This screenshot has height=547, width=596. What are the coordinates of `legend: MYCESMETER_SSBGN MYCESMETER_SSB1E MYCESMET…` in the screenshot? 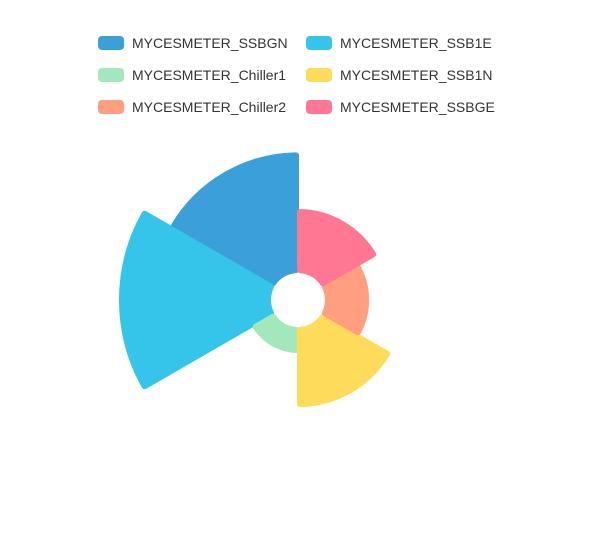 It's located at (296, 75).